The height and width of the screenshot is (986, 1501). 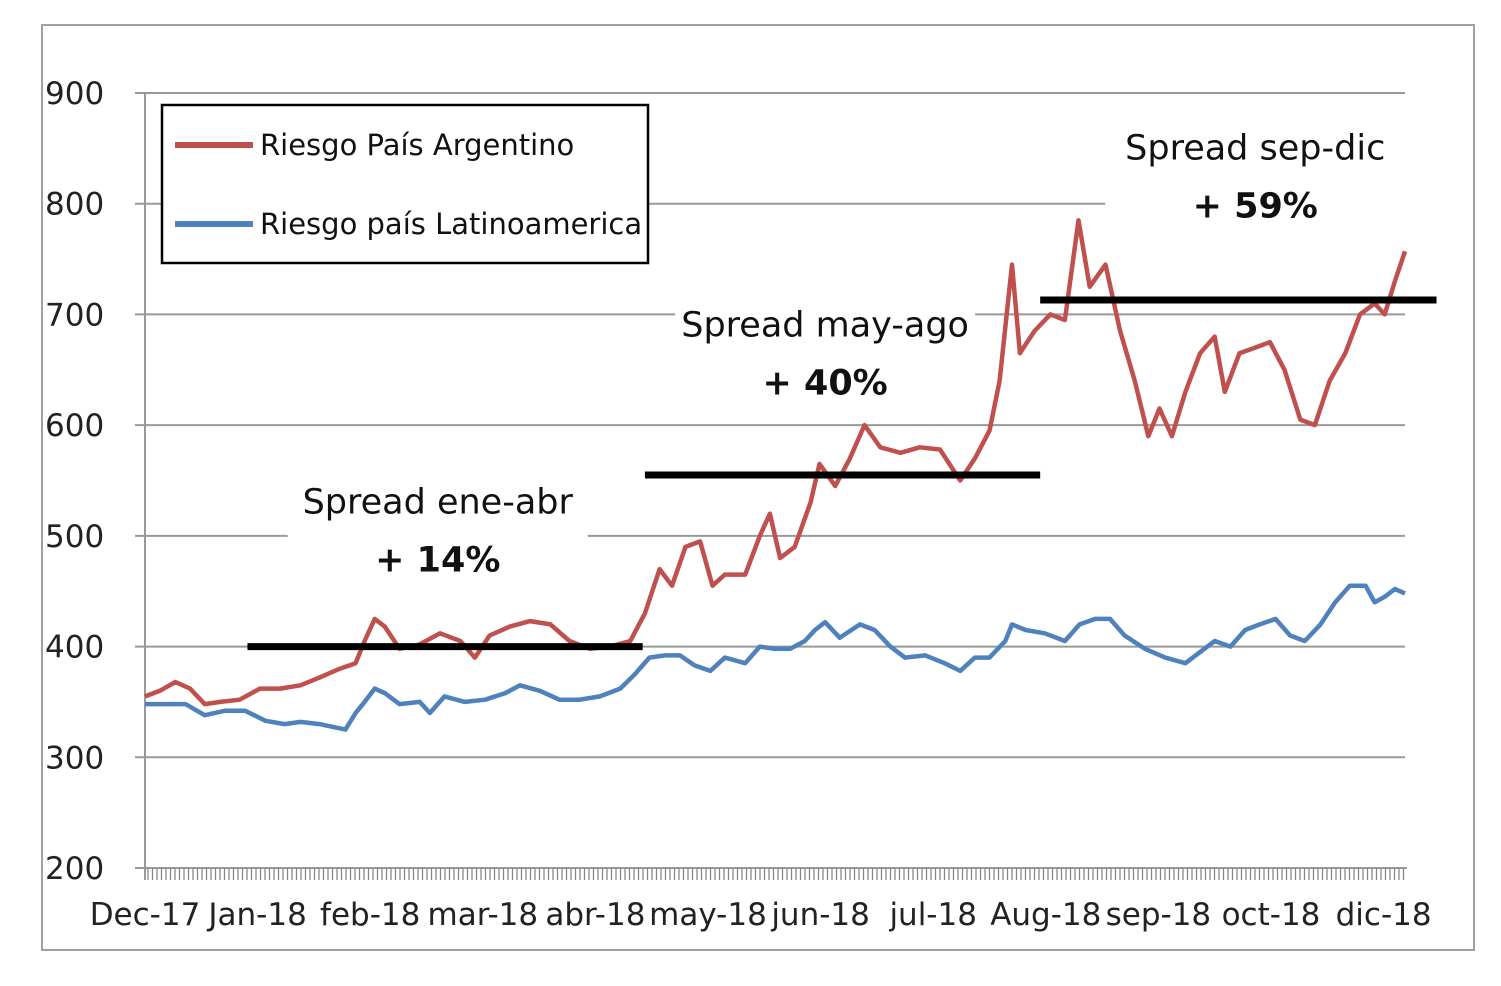 I want to click on y-tick-label-500: 500, so click(x=74, y=537).